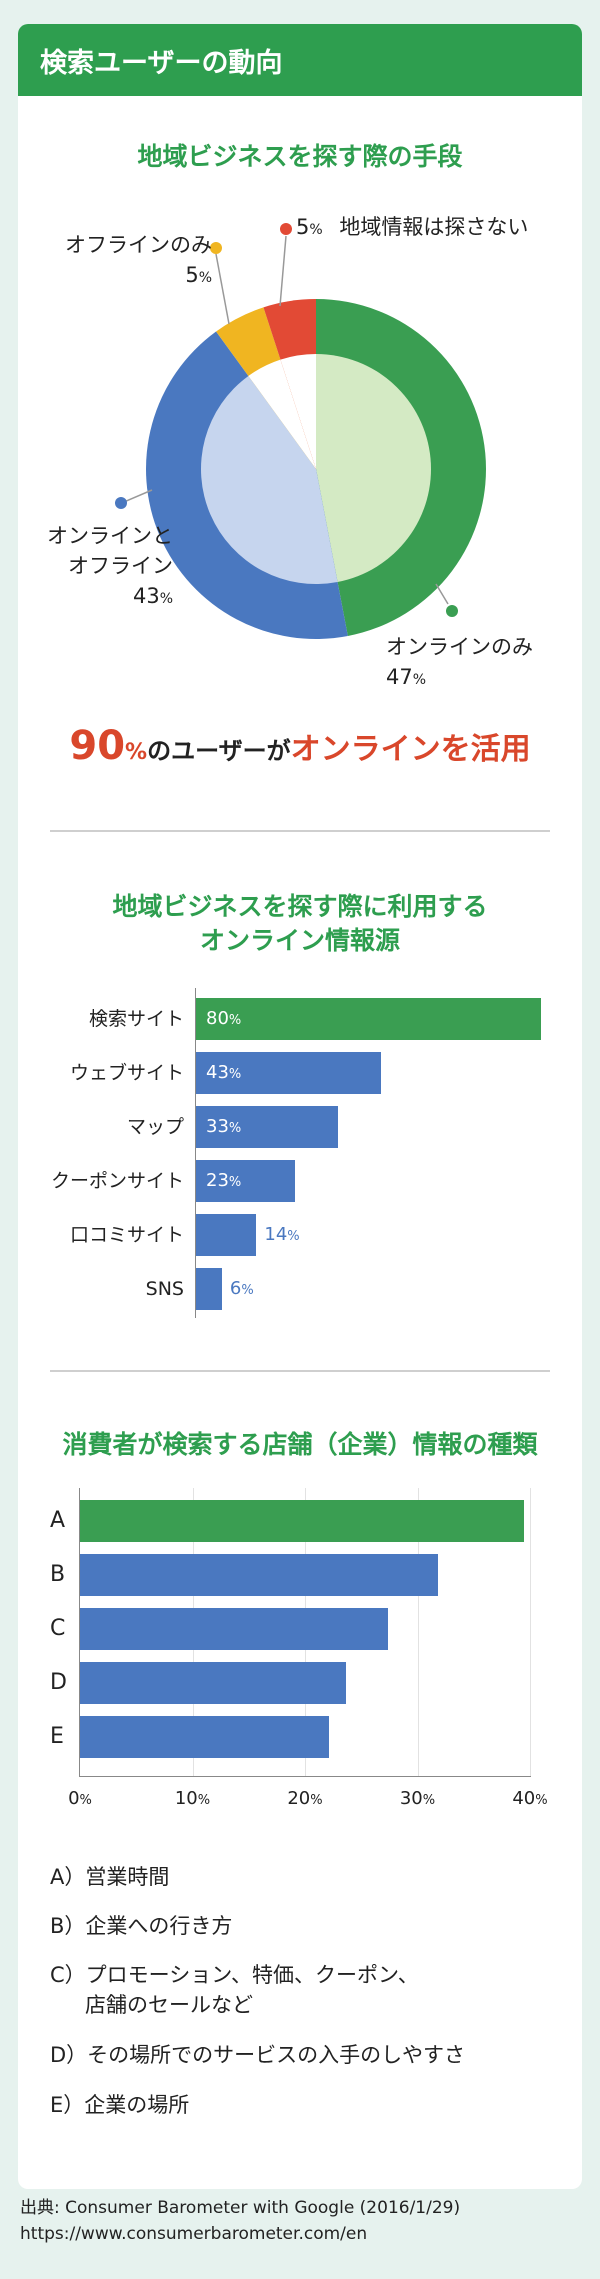 This screenshot has width=600, height=2279. I want to click on pie-label-both-pct: 43, so click(146, 596).